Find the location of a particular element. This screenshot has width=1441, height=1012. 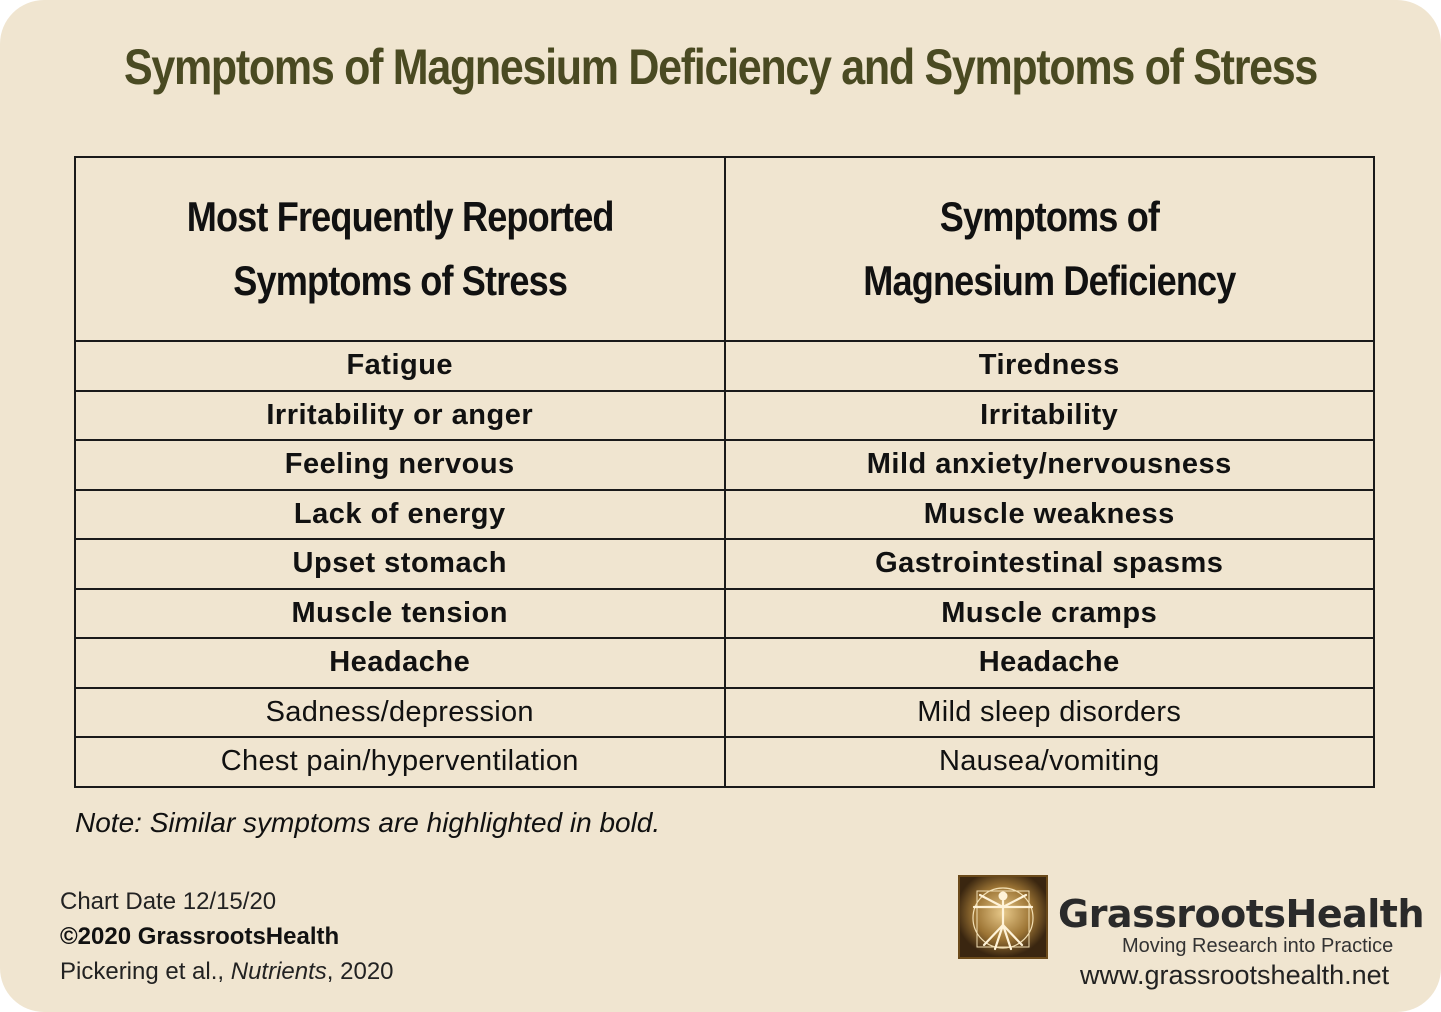

copyright: ©2020 GrassrootsHealth is located at coordinates (200, 936).